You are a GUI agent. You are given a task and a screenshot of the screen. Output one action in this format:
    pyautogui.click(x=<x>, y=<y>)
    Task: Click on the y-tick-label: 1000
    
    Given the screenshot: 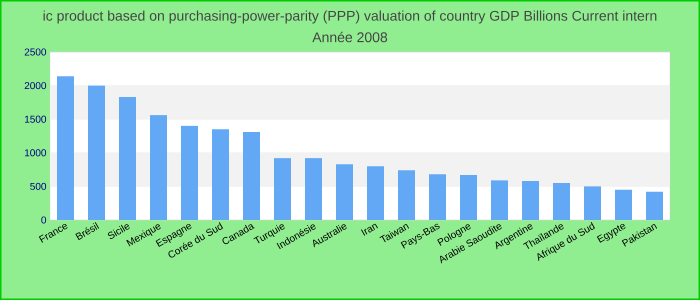 What is the action you would take?
    pyautogui.click(x=35, y=152)
    